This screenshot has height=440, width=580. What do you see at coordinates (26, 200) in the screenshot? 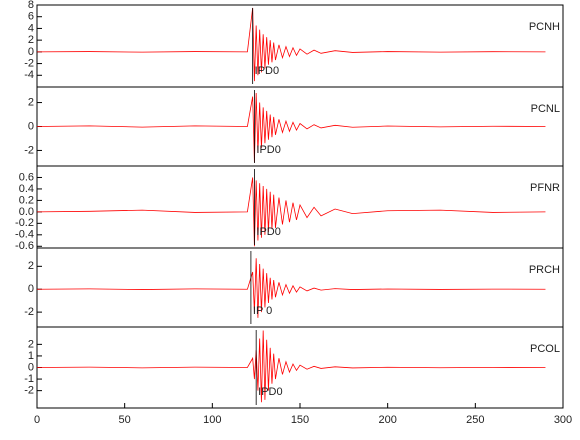
I see `y-tick-label: 0.2` at bounding box center [26, 200].